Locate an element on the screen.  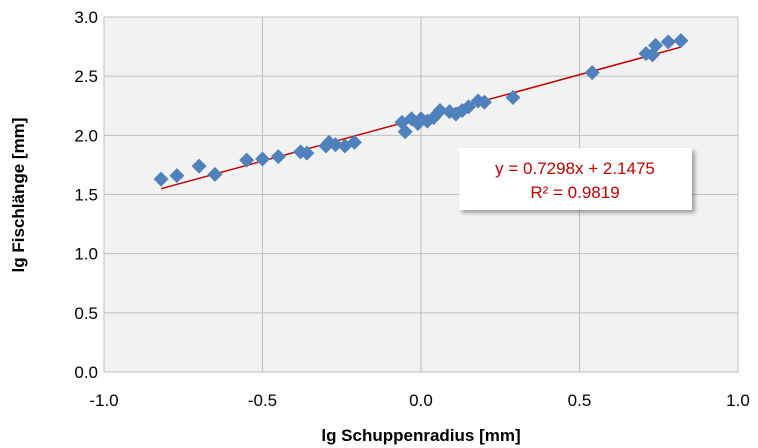
x-axis-ticks: -1.0 -0.5 0.0 0.5 1.0 is located at coordinates (419, 400).